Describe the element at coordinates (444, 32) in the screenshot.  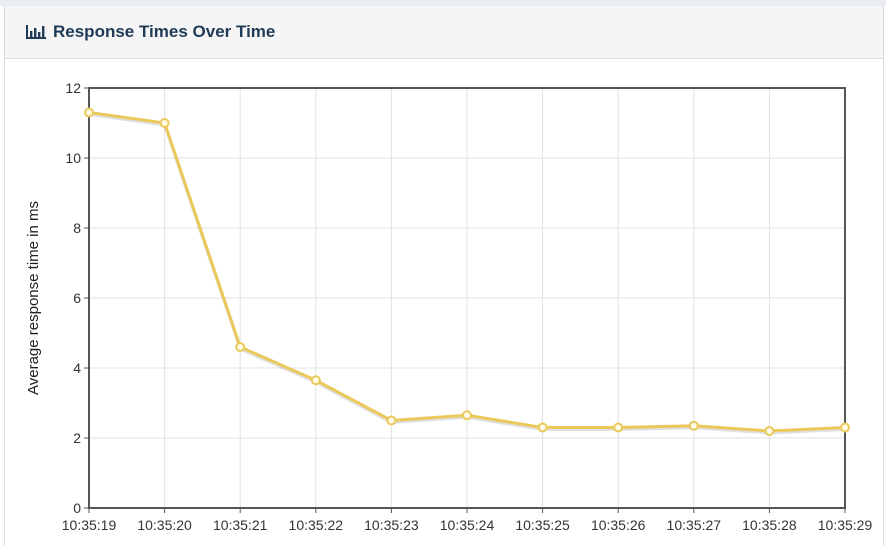
I see `panel-heading: Response Times Over Time` at that location.